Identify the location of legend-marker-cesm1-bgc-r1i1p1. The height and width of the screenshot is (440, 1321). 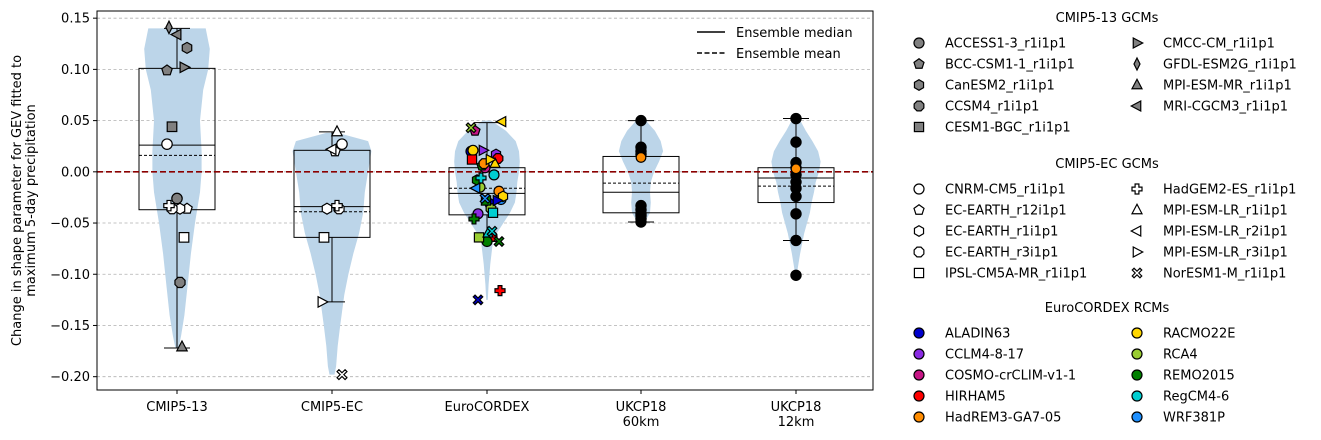
(919, 127).